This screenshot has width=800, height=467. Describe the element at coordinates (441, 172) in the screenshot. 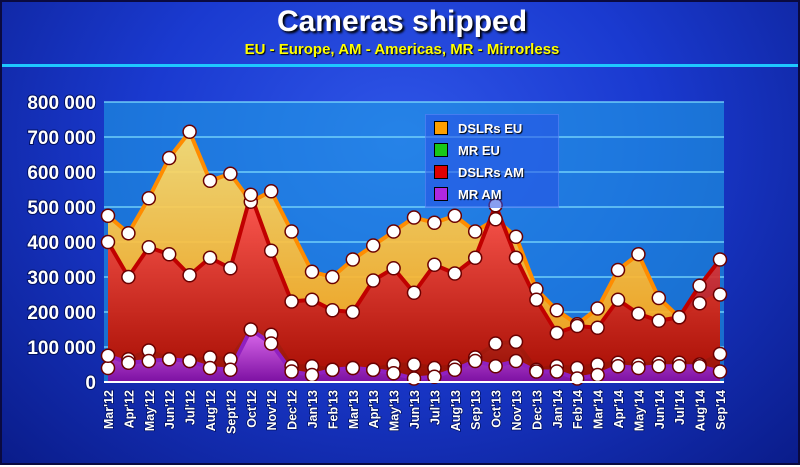

I see `legend-swatch-dslrs-am` at that location.